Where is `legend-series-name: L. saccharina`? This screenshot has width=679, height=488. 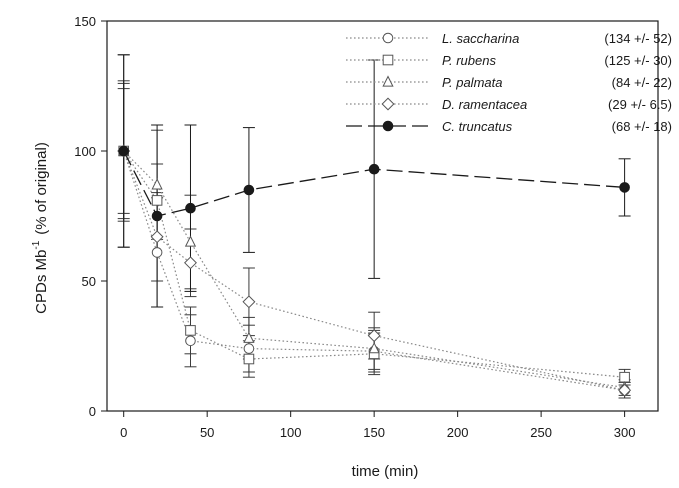 legend-series-name: L. saccharina is located at coordinates (480, 38).